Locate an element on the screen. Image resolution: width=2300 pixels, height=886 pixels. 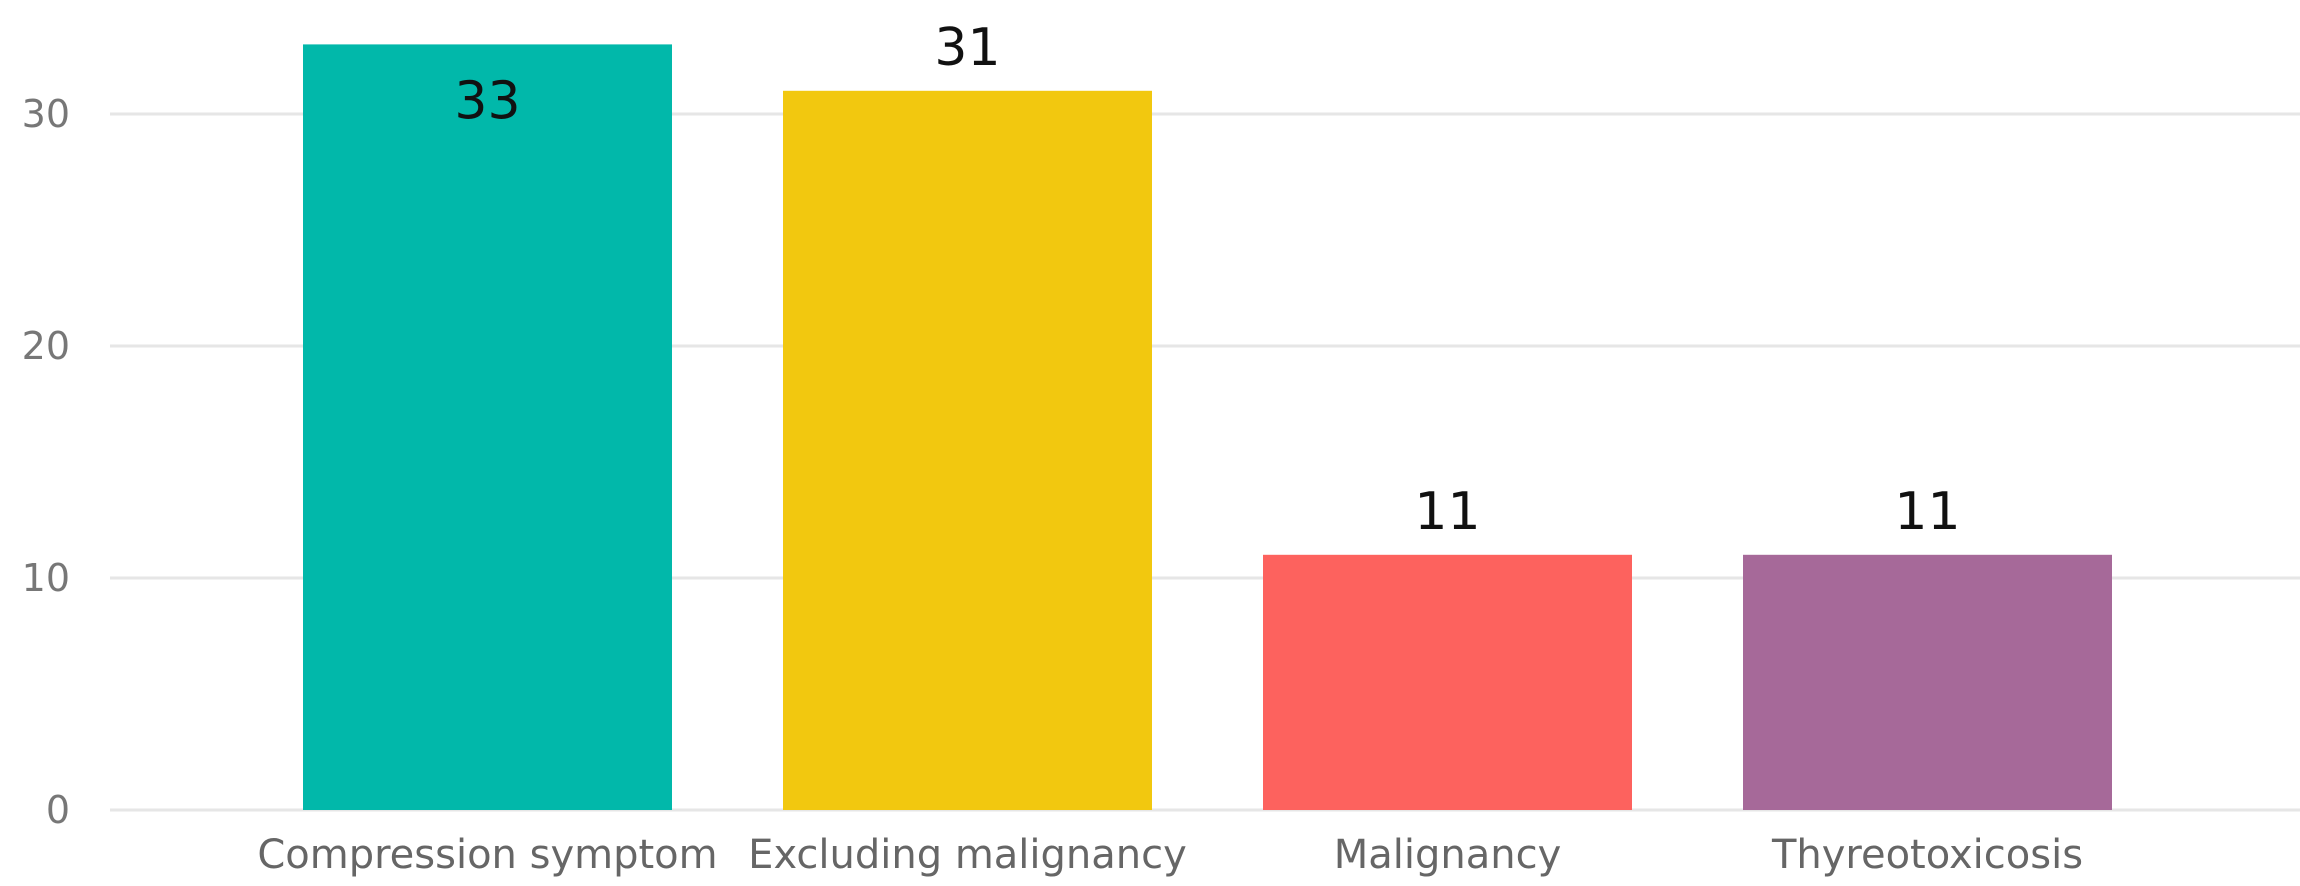
y-tick-label: 0 is located at coordinates (58, 810).